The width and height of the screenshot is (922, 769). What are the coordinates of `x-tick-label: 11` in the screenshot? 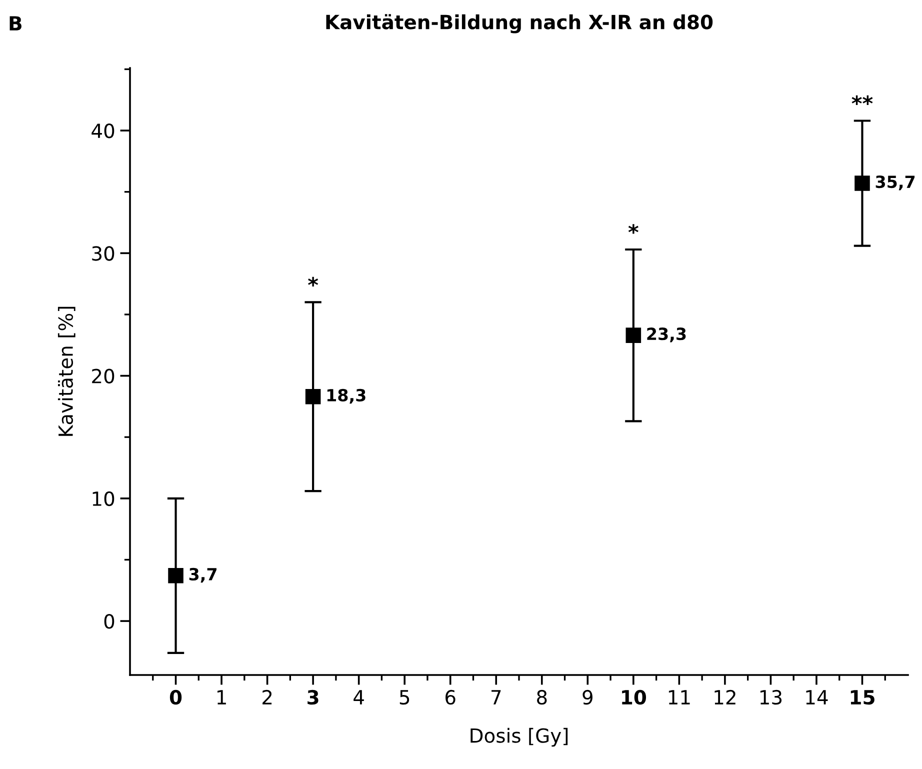 It's located at (679, 697).